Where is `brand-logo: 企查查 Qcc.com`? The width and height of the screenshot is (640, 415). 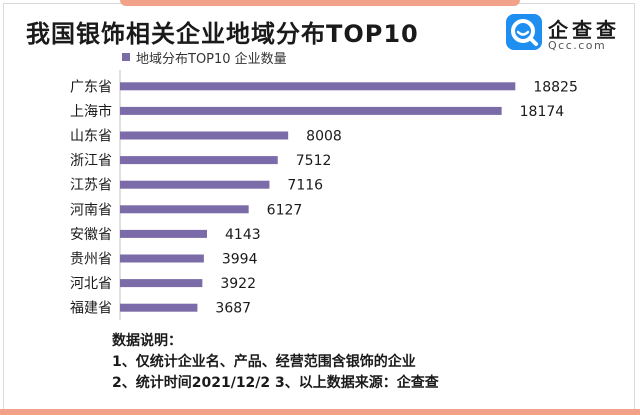
brand-logo: 企查查 Qcc.com is located at coordinates (565, 34).